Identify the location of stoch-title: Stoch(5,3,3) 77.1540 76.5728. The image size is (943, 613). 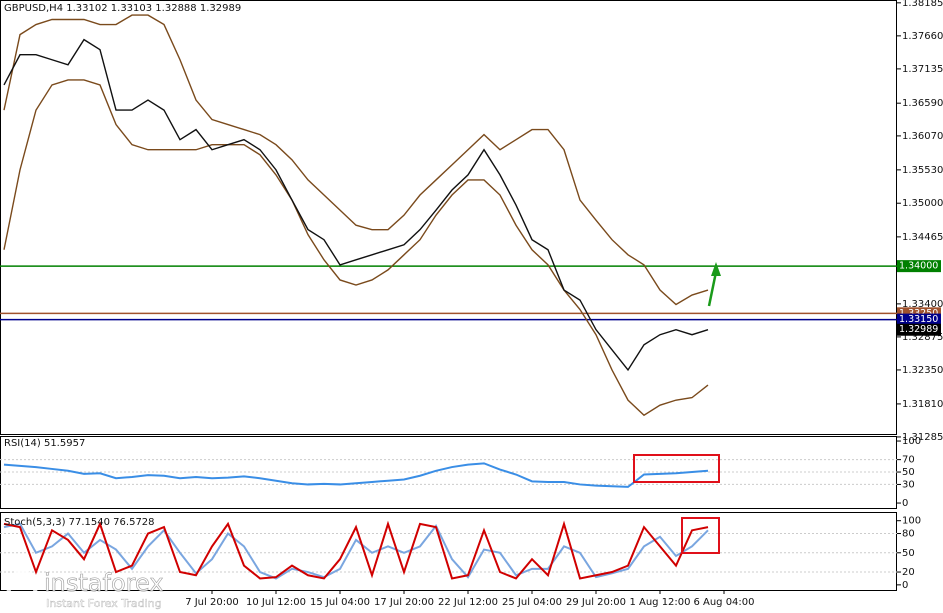
(79, 522).